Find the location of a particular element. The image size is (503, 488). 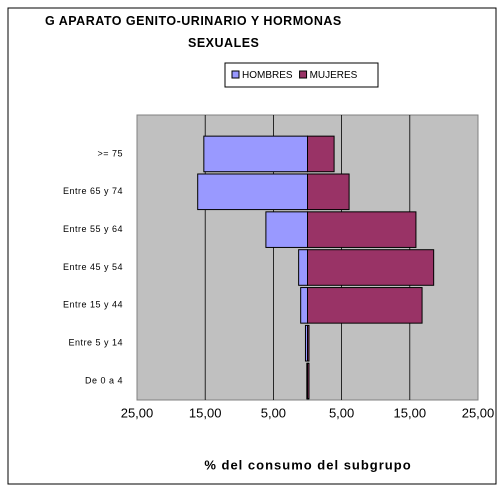

x-axis-title: % del consumo del subgrupo is located at coordinates (307, 464).